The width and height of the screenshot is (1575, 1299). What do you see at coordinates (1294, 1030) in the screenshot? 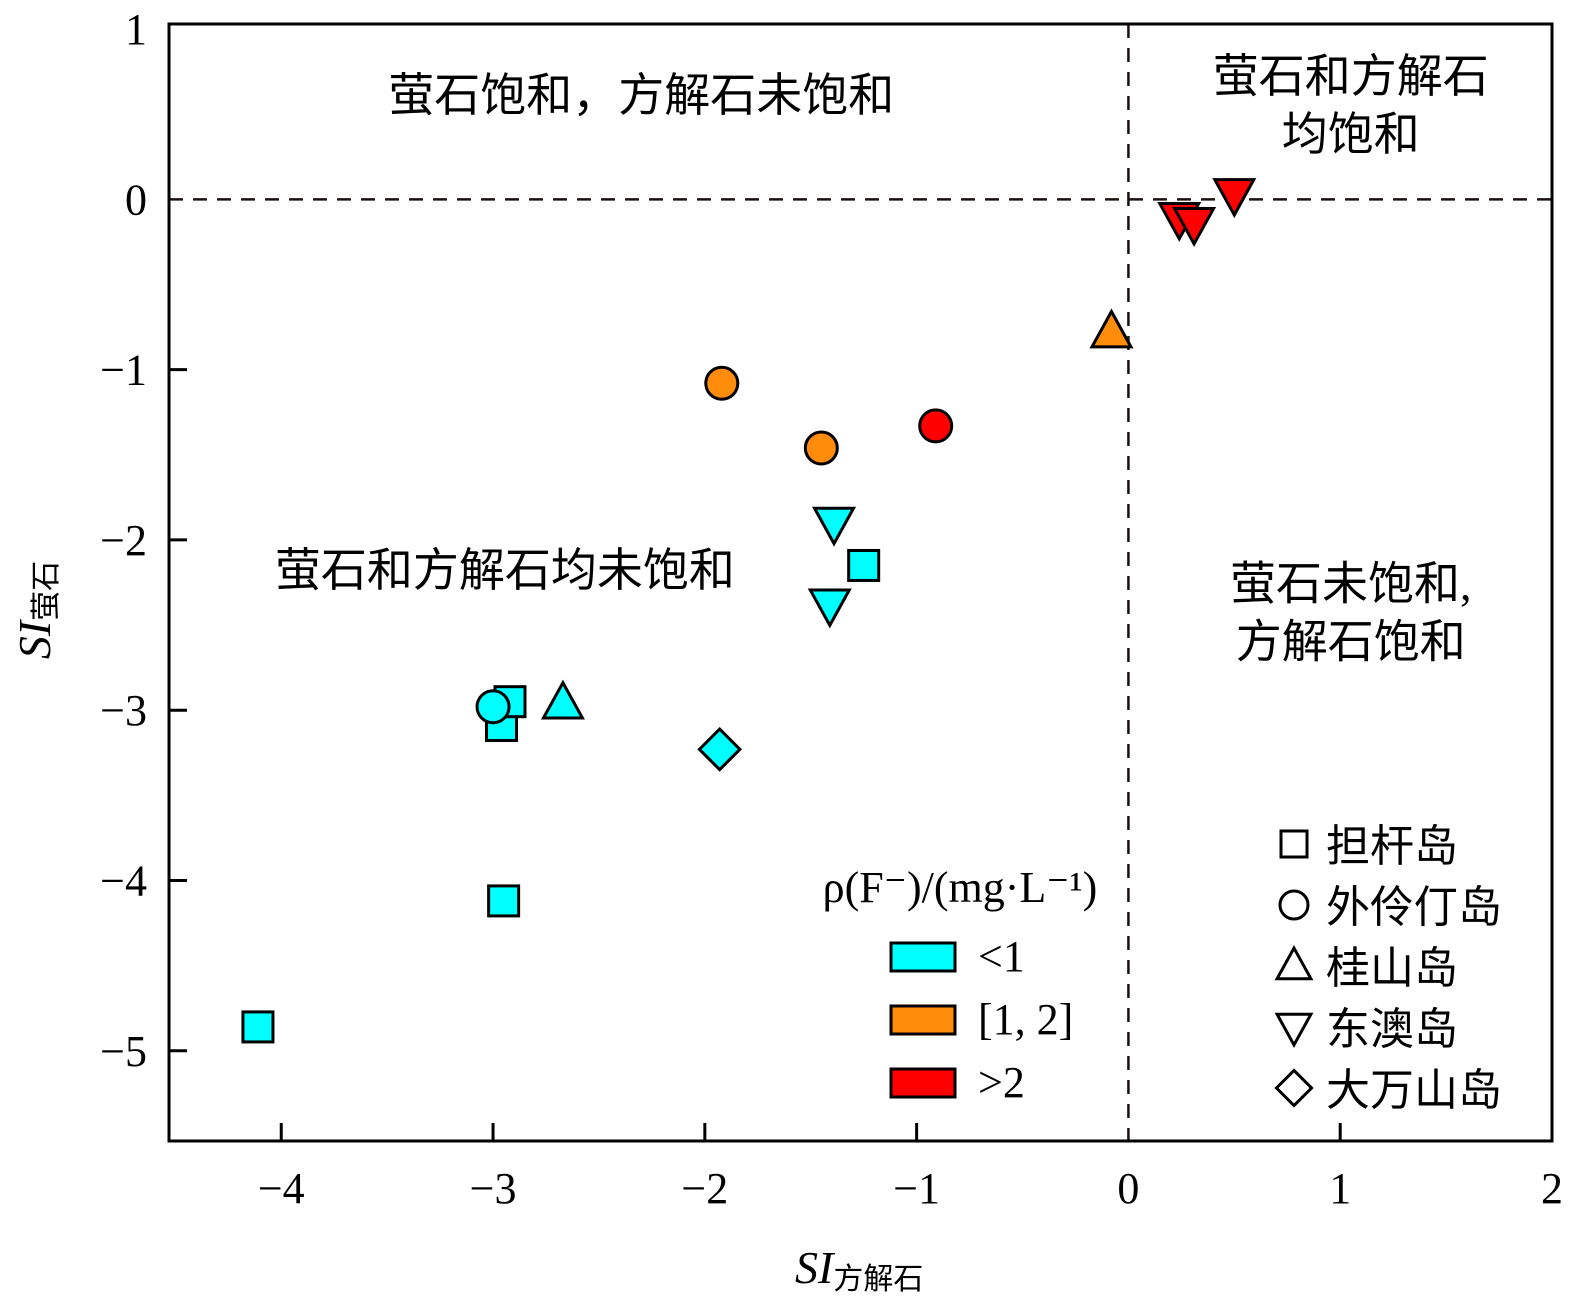
I see `shape-legend-marker-triangle-down` at bounding box center [1294, 1030].